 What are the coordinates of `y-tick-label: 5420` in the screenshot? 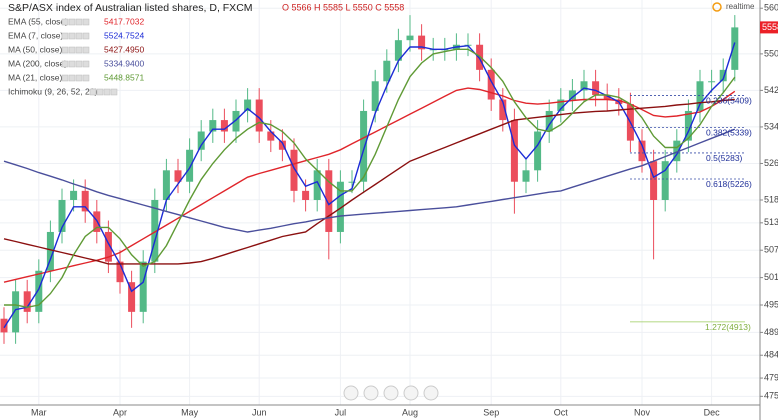 It's located at (771, 90).